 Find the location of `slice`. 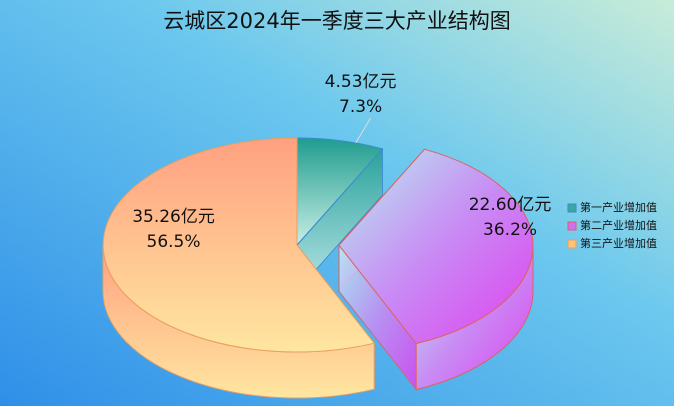

slice is located at coordinates (340, 215).